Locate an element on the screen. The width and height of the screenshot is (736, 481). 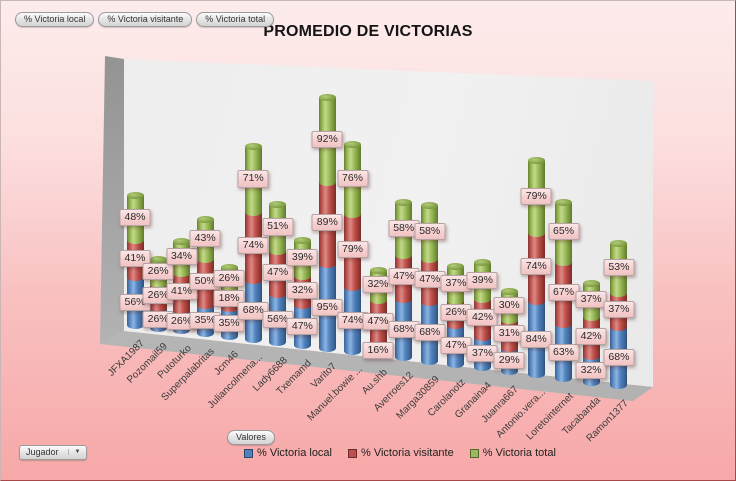
values-field-button: Valores is located at coordinates (251, 437).